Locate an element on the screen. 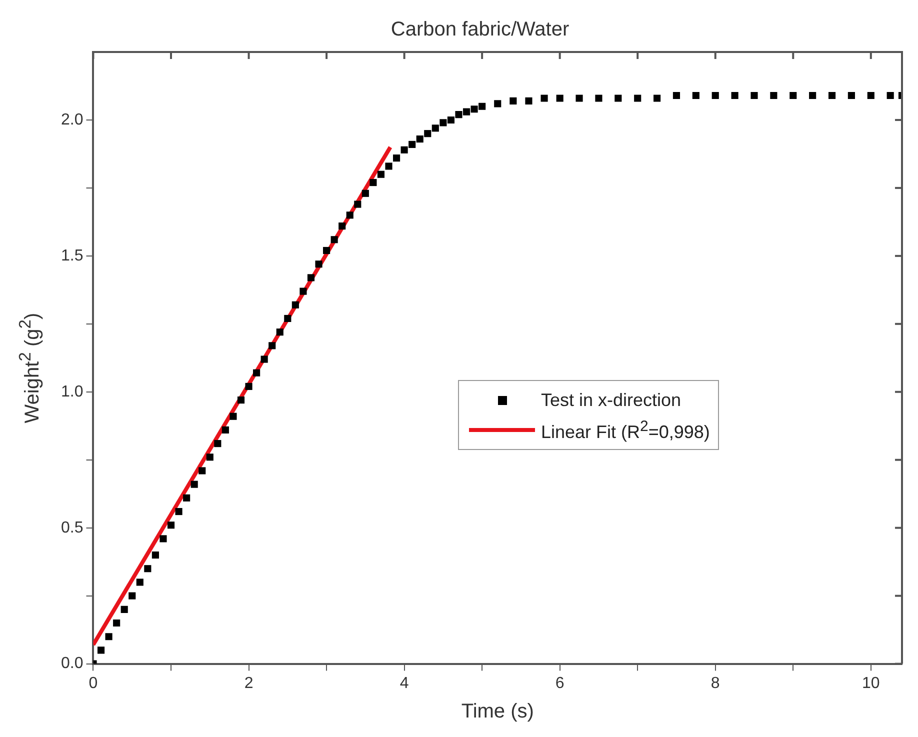  x-tick-label: 0 is located at coordinates (93, 683).